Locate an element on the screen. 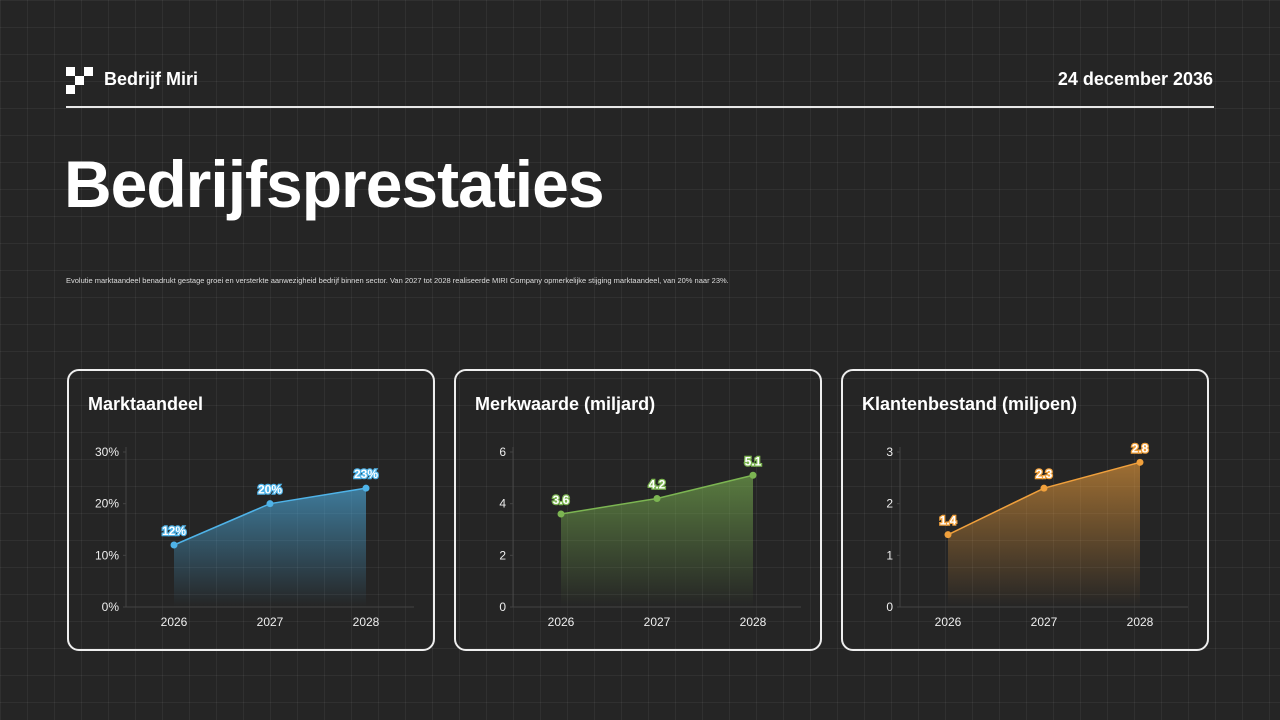  y-tick-label: 4 is located at coordinates (502, 504).